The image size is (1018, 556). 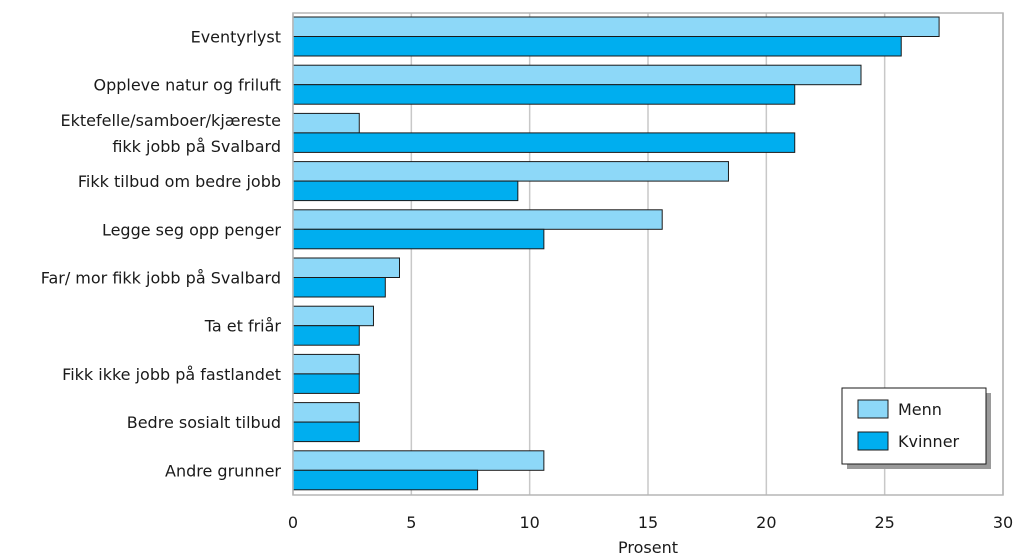 What do you see at coordinates (577, 75) in the screenshot?
I see `bar-menn-oppleve-natur-og-friluft` at bounding box center [577, 75].